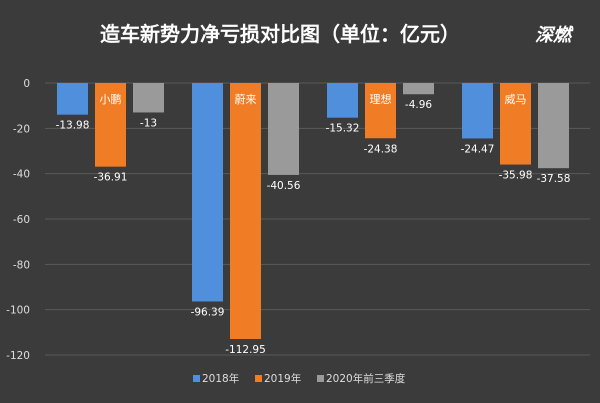 The height and width of the screenshot is (403, 600). What do you see at coordinates (284, 186) in the screenshot?
I see `data-label: -40.56` at bounding box center [284, 186].